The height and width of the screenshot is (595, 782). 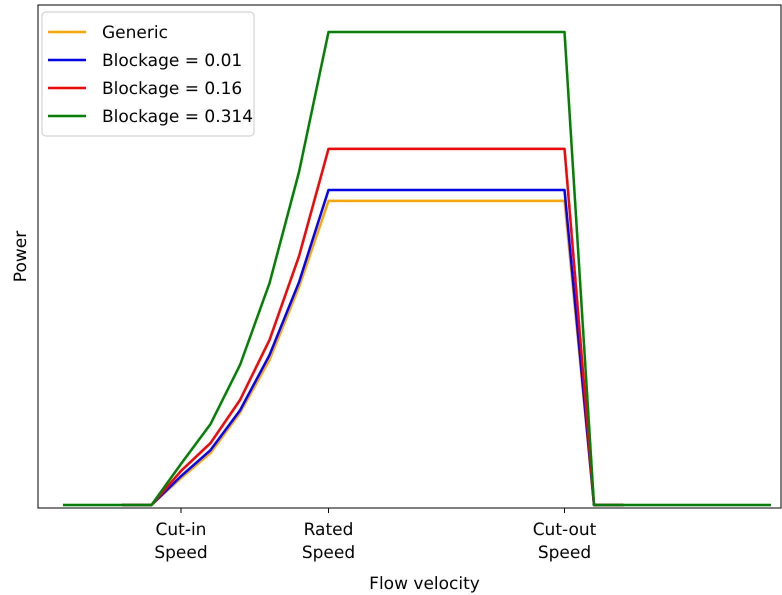 What do you see at coordinates (135, 33) in the screenshot?
I see `legend-label: Generic` at bounding box center [135, 33].